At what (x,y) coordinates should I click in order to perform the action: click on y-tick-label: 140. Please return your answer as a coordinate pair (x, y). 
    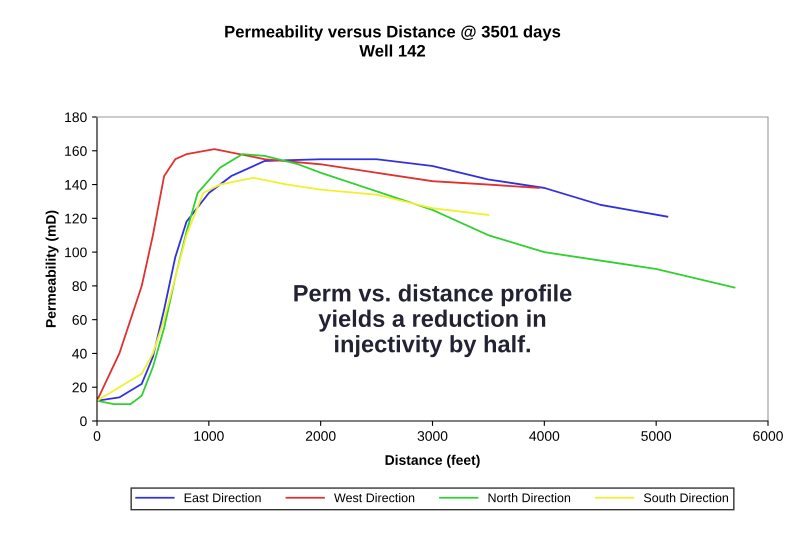
    Looking at the image, I should click on (76, 185).